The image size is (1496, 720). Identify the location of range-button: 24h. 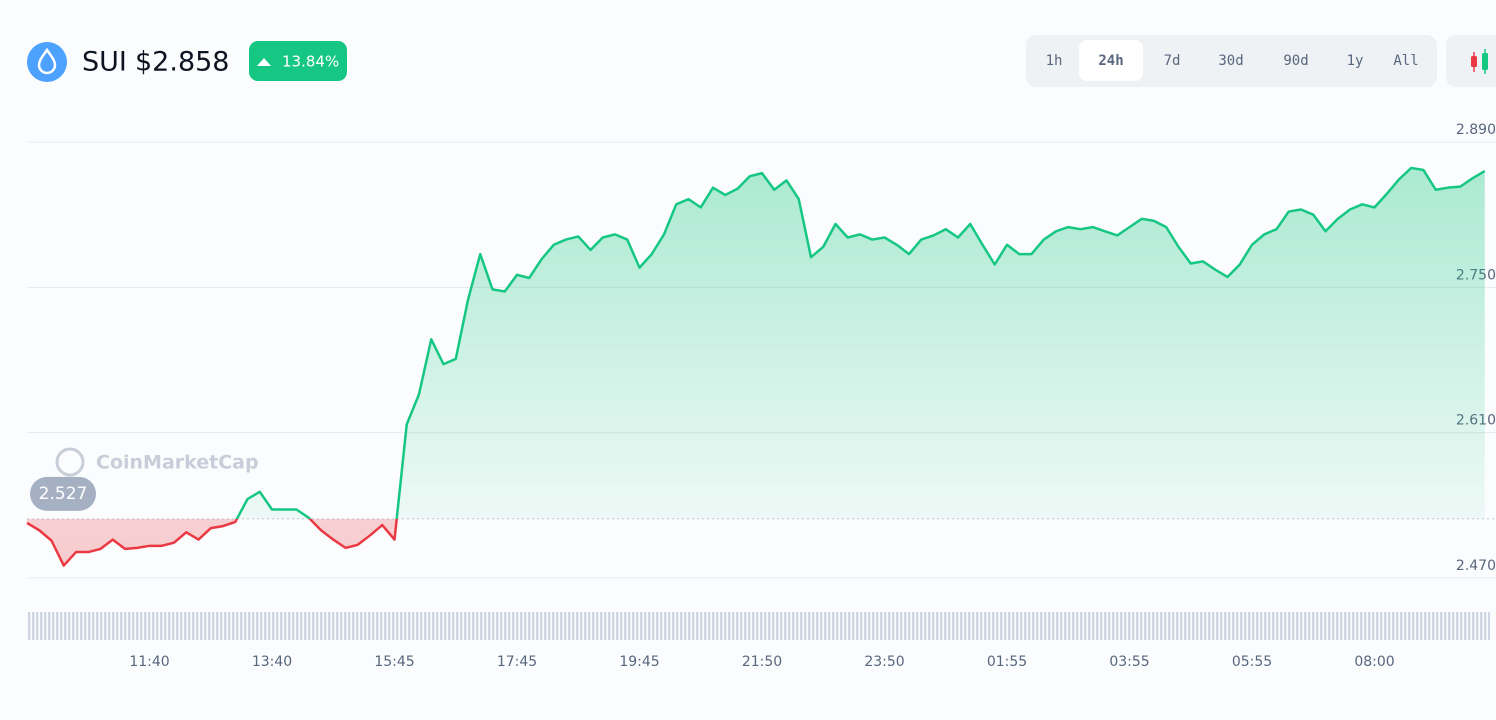
(1110, 61).